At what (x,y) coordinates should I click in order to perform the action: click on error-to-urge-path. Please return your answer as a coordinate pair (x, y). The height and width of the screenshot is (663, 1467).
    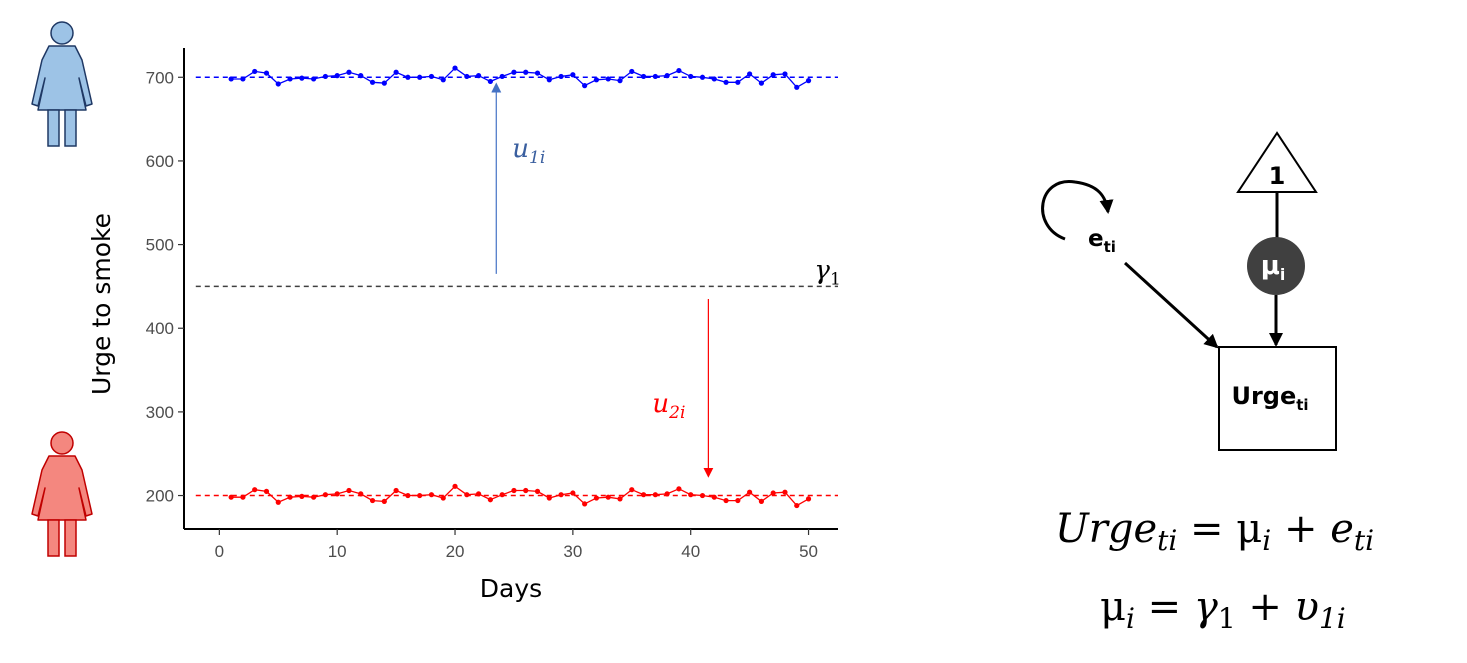
    Looking at the image, I should click on (1171, 305).